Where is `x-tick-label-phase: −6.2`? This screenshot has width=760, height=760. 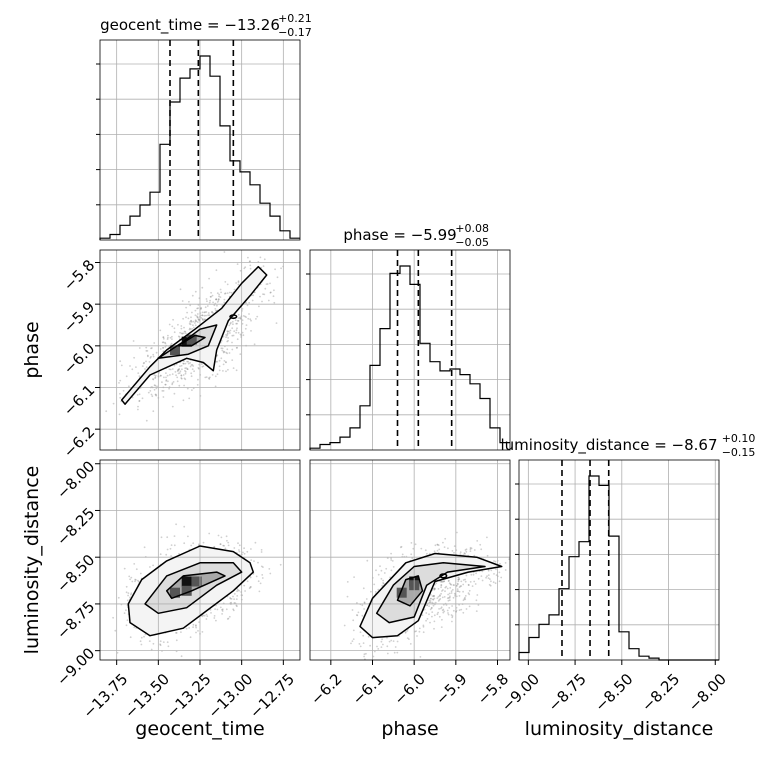 x-tick-label-phase: −6.2 is located at coordinates (326, 689).